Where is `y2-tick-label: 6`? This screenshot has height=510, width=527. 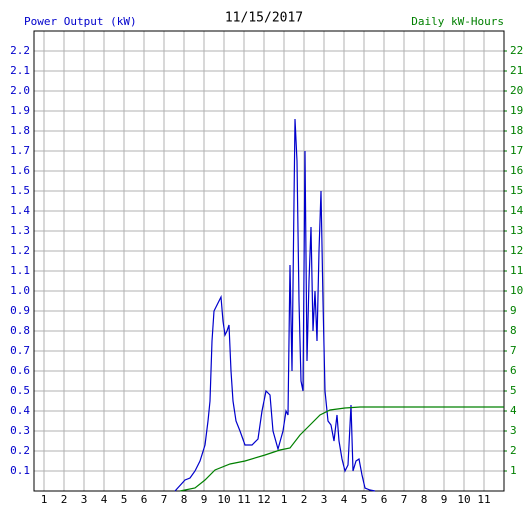 y2-tick-label: 6 is located at coordinates (513, 370).